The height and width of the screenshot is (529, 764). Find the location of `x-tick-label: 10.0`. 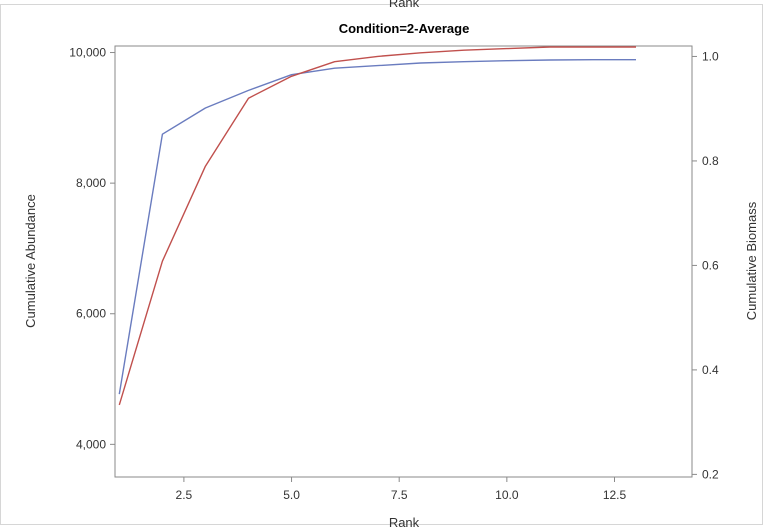

x-tick-label: 10.0 is located at coordinates (507, 495).